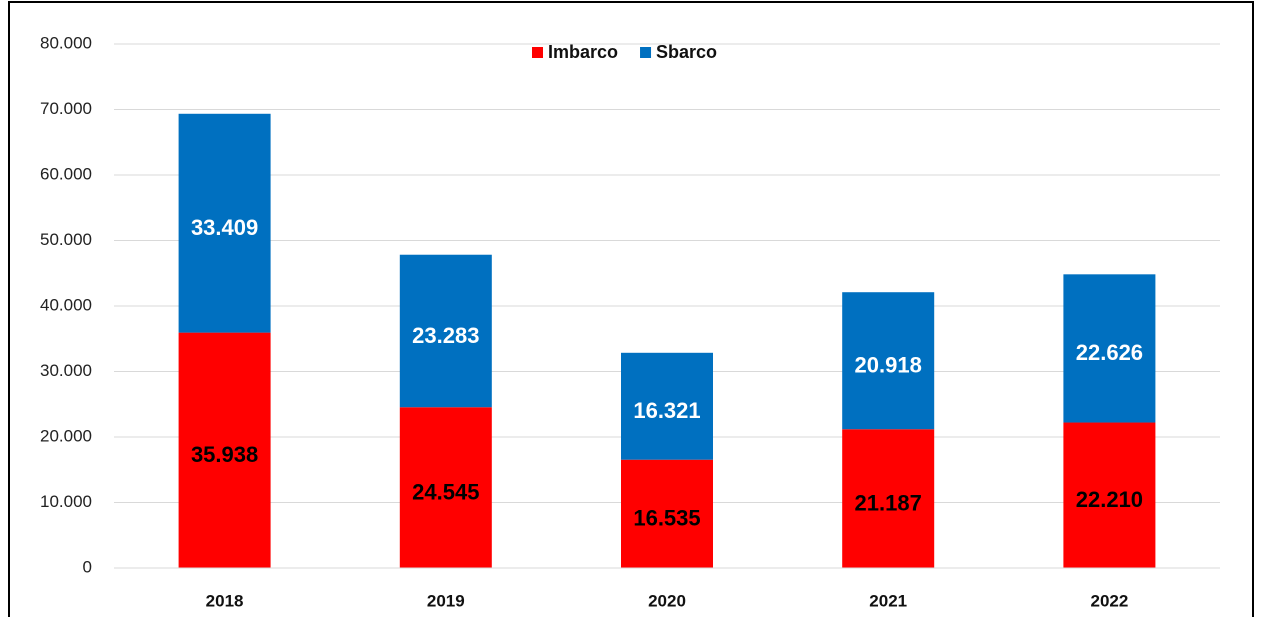 This screenshot has width=1266, height=617. Describe the element at coordinates (888, 600) in the screenshot. I see `x-tick-label: 2021` at that location.